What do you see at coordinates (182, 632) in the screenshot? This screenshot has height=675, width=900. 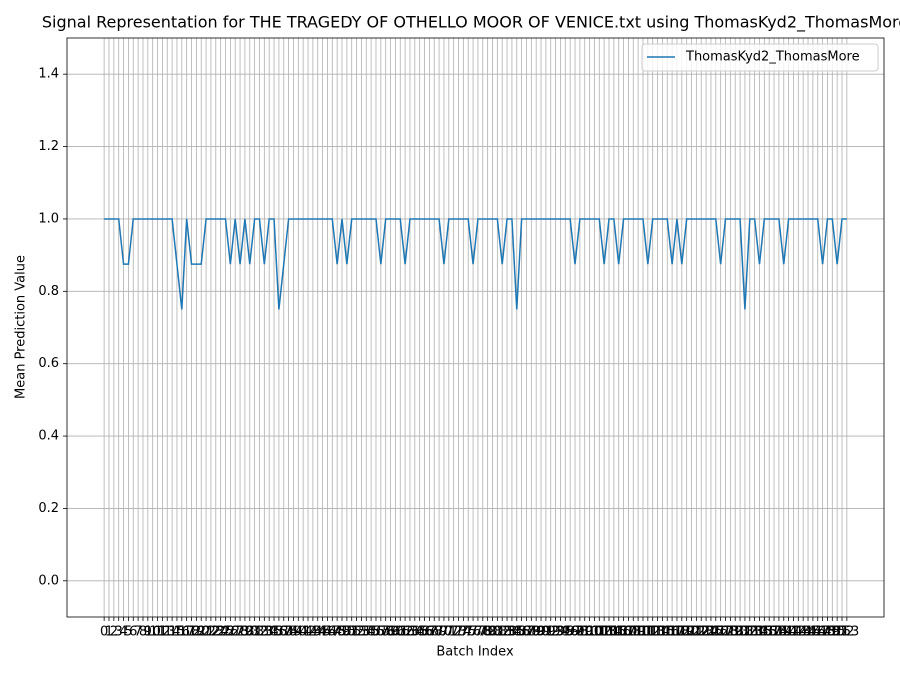 I see `x-tick-label: 16` at bounding box center [182, 632].